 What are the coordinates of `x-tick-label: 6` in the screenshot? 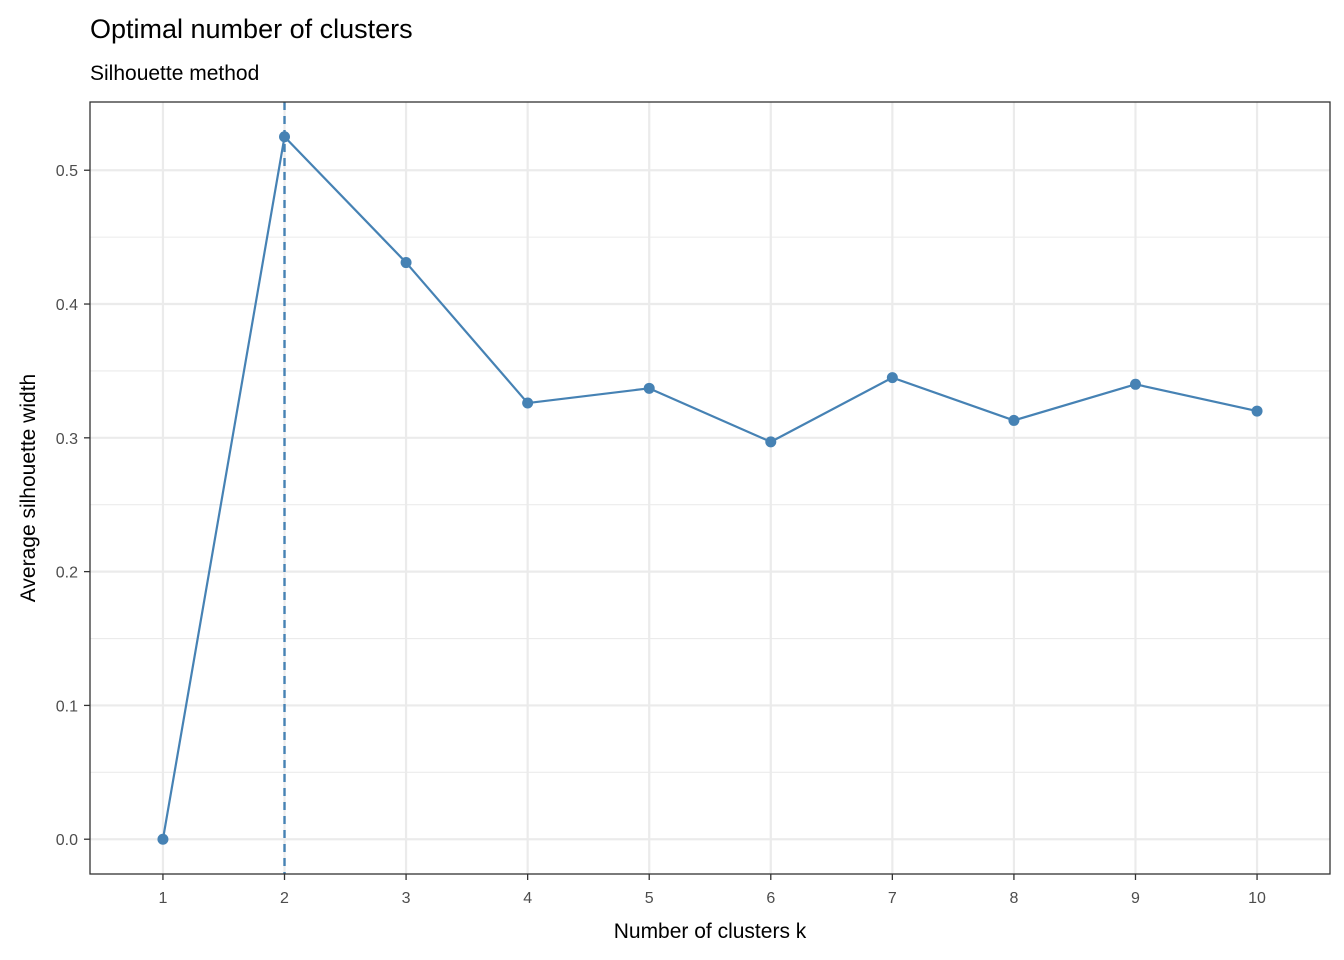 It's located at (770, 898).